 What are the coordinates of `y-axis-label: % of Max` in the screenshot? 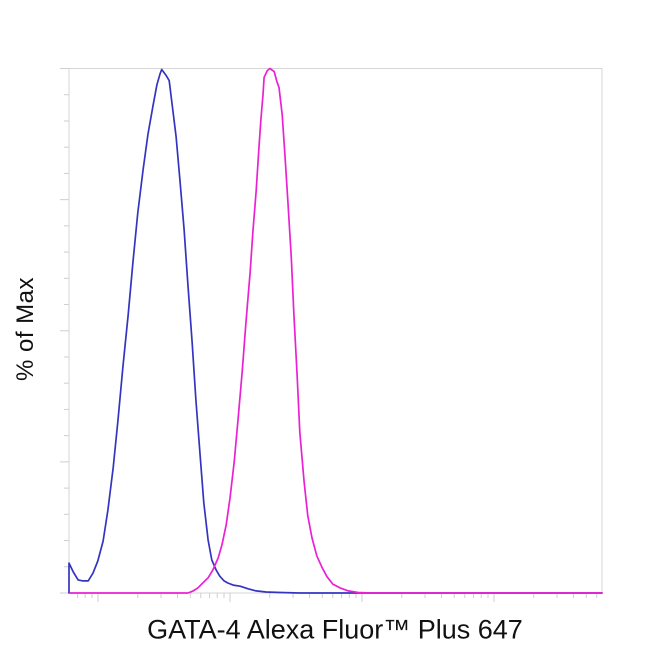 It's located at (25, 329).